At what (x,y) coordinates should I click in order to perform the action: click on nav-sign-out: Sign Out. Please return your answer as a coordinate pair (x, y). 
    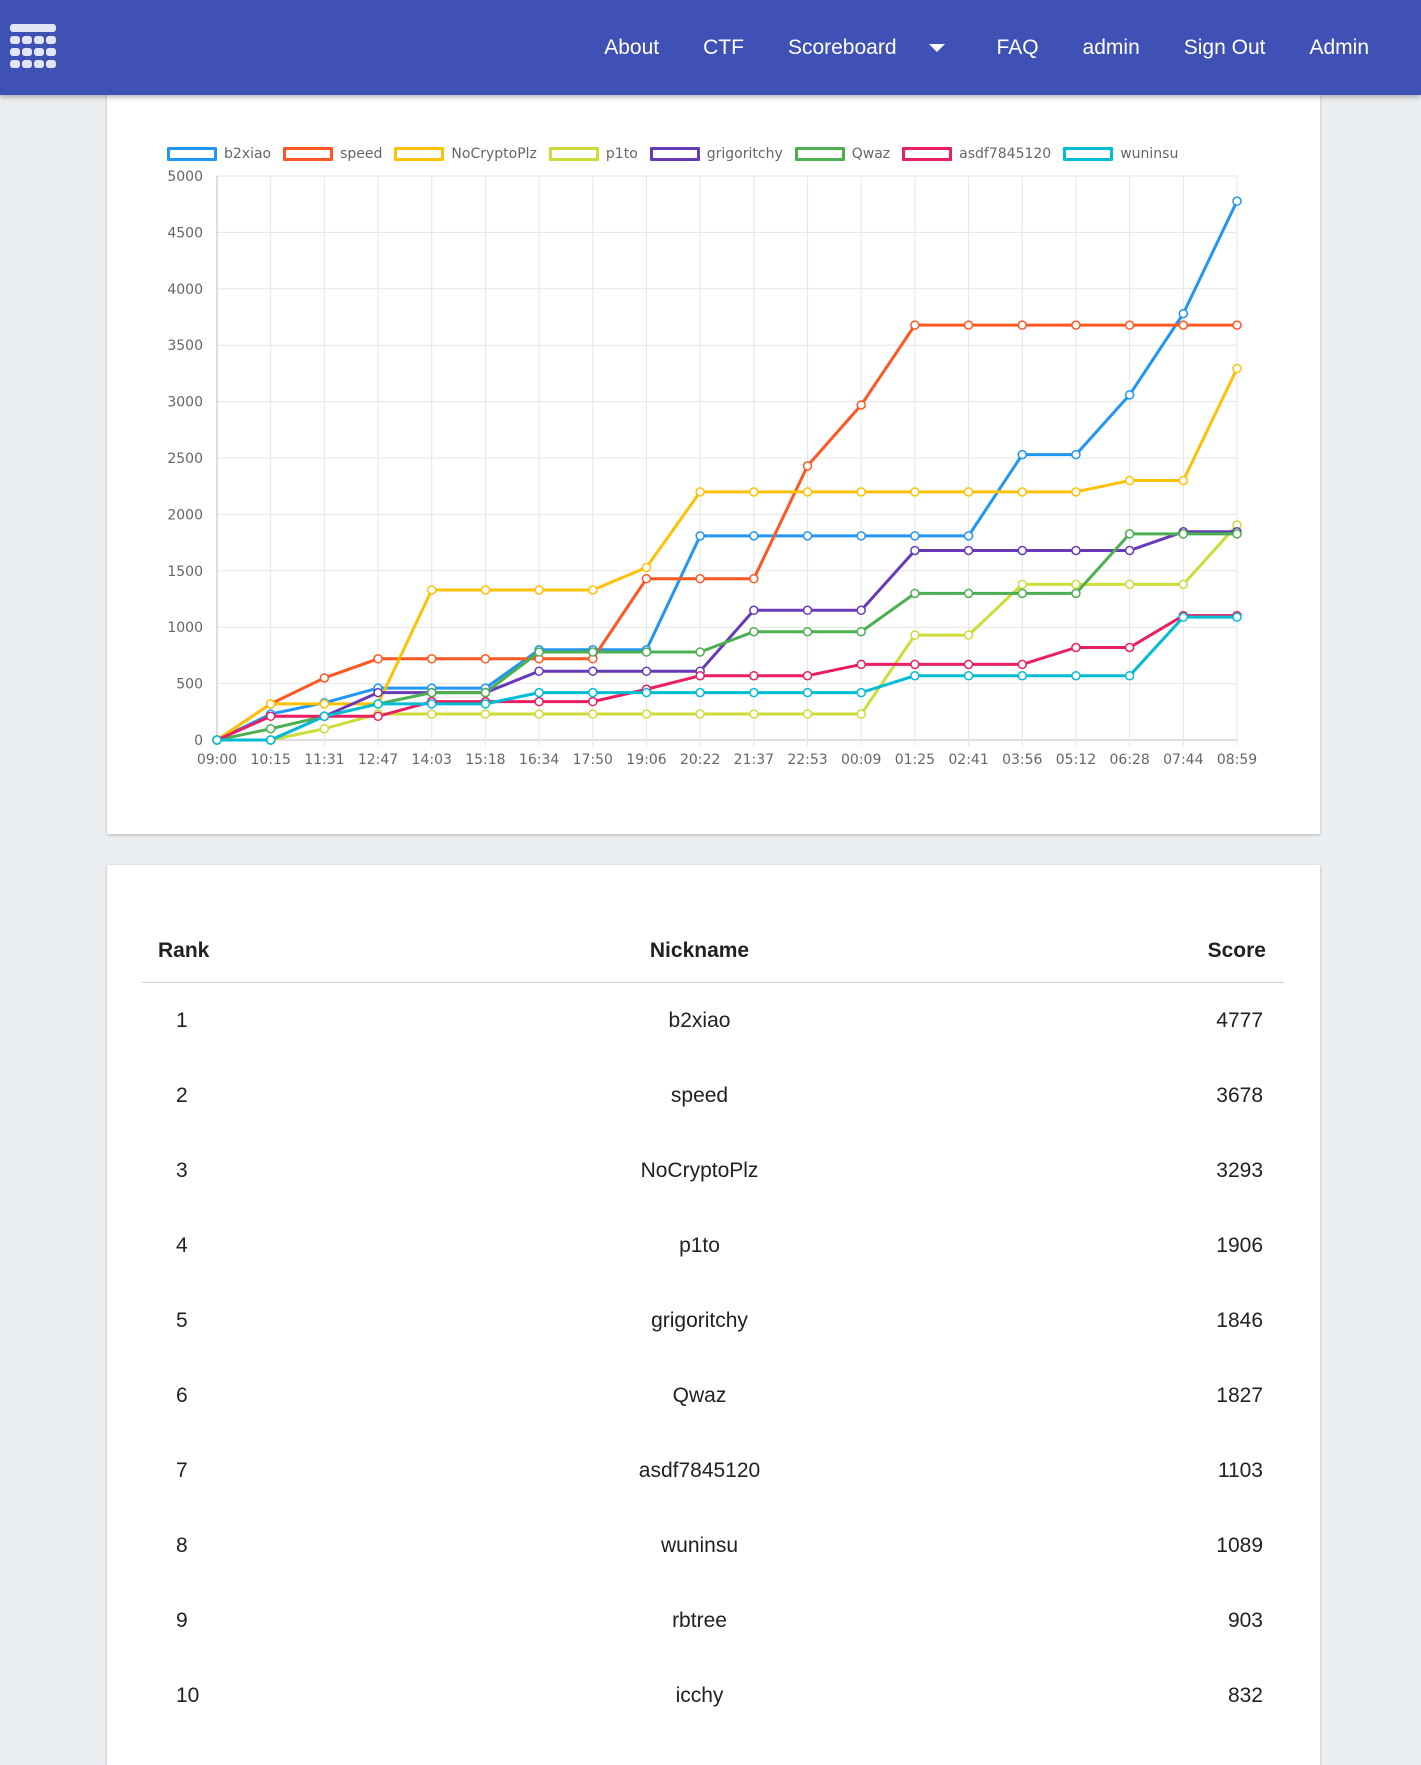
    Looking at the image, I should click on (1225, 47).